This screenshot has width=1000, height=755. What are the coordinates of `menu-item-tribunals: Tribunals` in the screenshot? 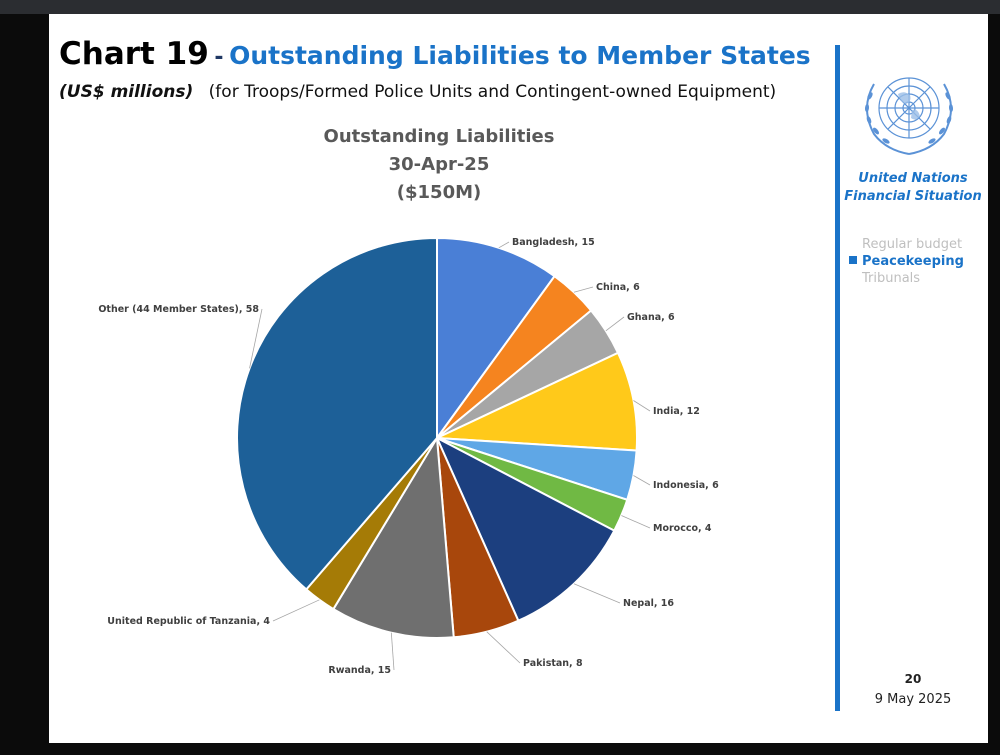 It's located at (891, 278).